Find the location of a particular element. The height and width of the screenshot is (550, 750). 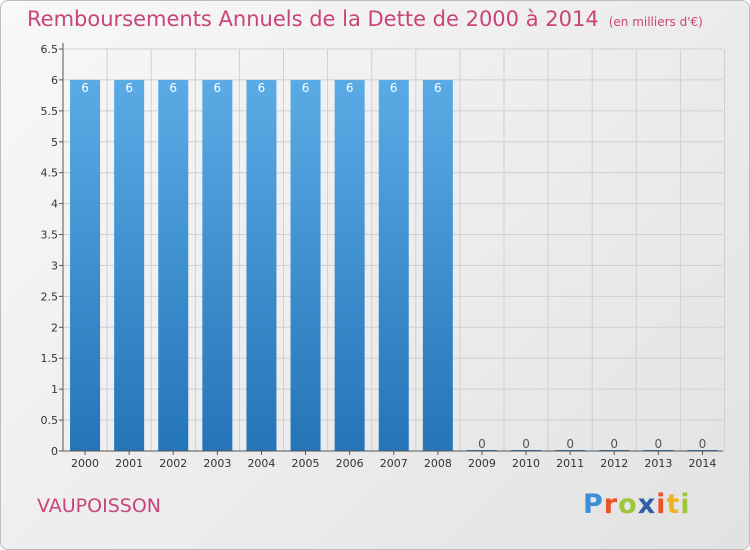

logo-letter: r is located at coordinates (611, 504).